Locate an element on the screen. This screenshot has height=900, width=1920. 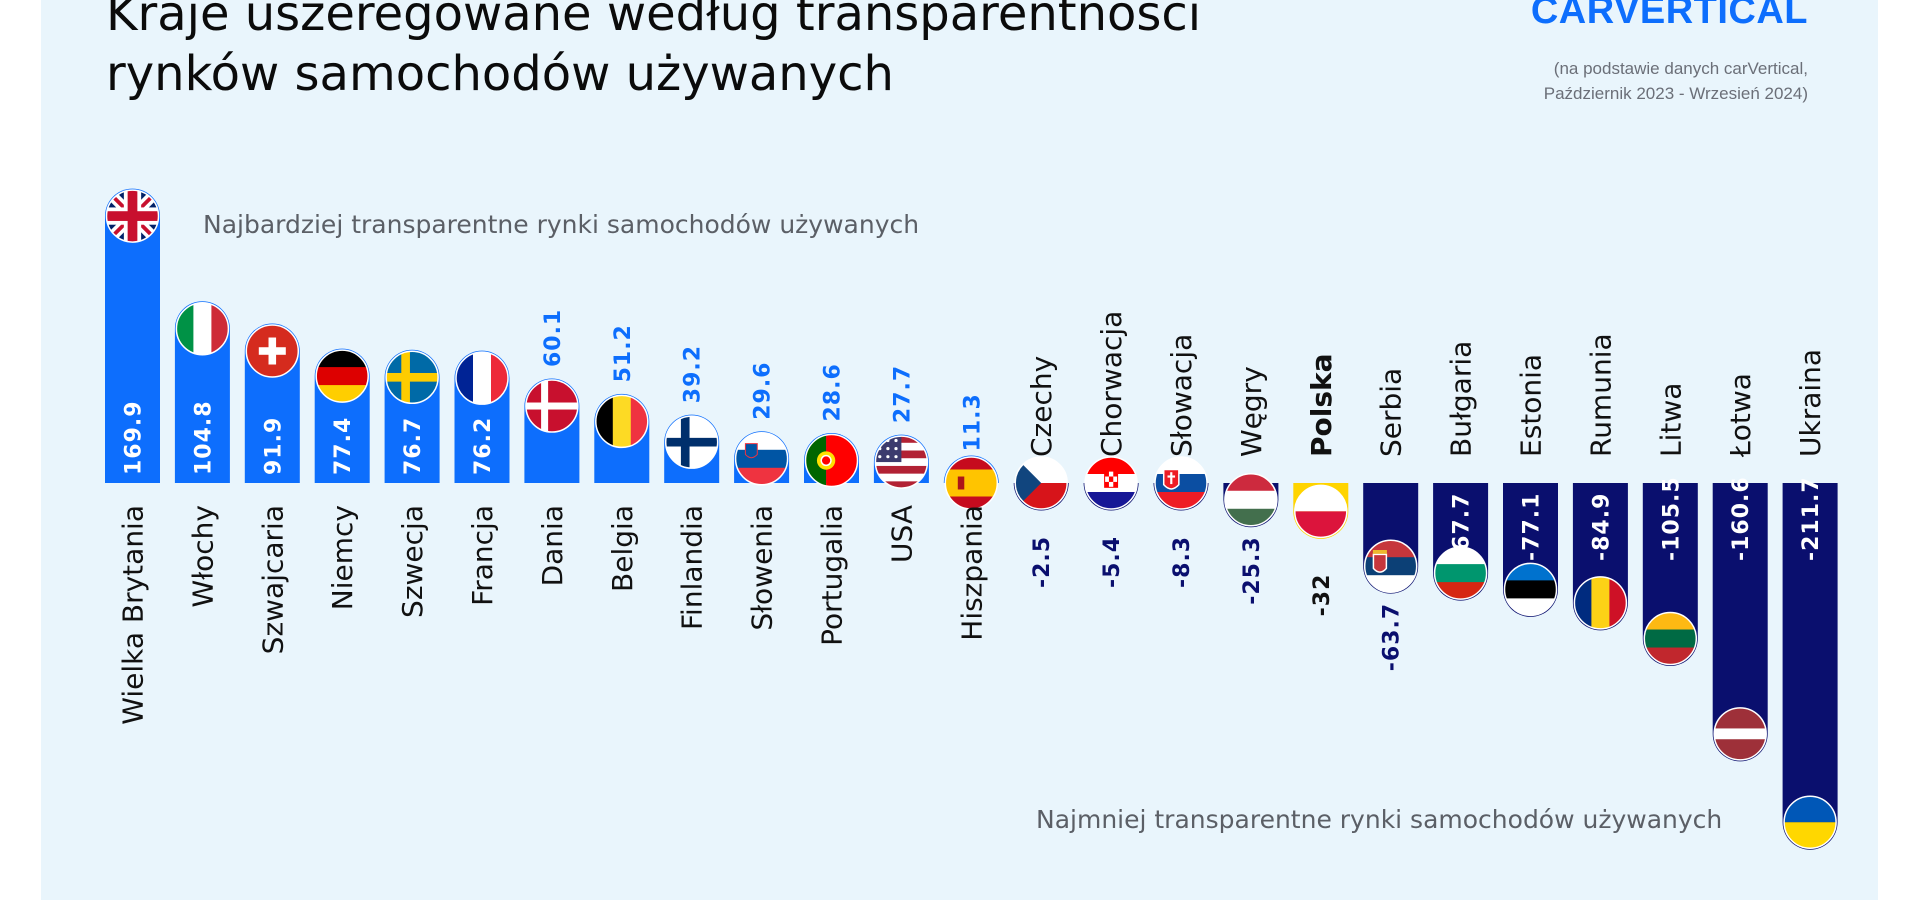
category-label-lotwa: Łotwa is located at coordinates (1740, 415).